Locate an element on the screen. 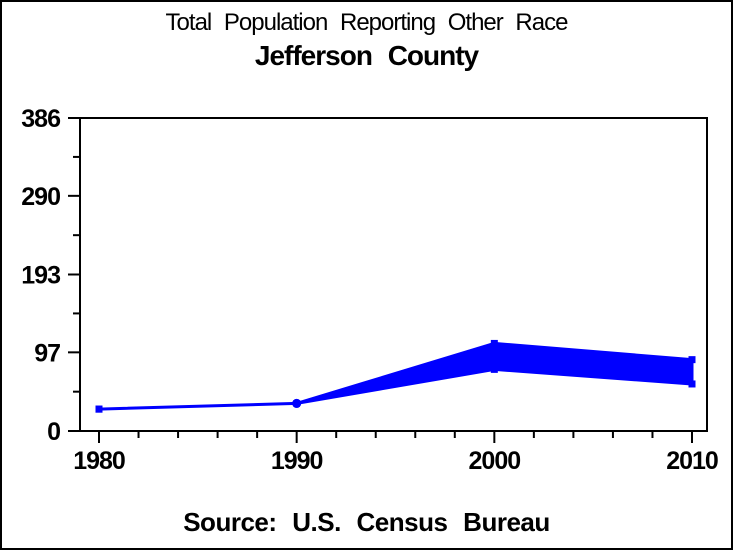  y-axis-tick-label: 97 is located at coordinates (47, 353).